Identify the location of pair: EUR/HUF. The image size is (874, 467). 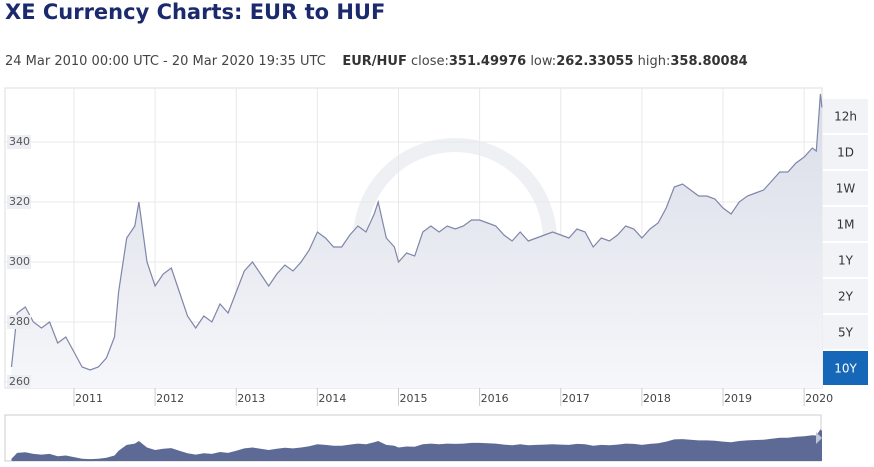
(374, 61).